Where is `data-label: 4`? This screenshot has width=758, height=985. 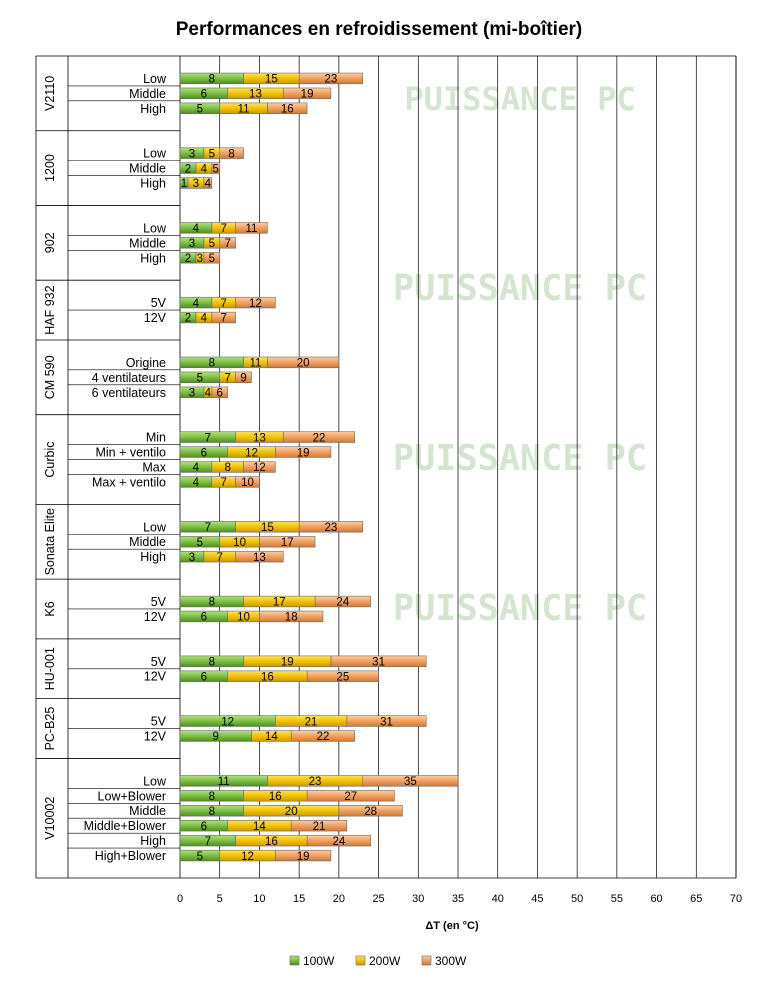 data-label: 4 is located at coordinates (196, 483).